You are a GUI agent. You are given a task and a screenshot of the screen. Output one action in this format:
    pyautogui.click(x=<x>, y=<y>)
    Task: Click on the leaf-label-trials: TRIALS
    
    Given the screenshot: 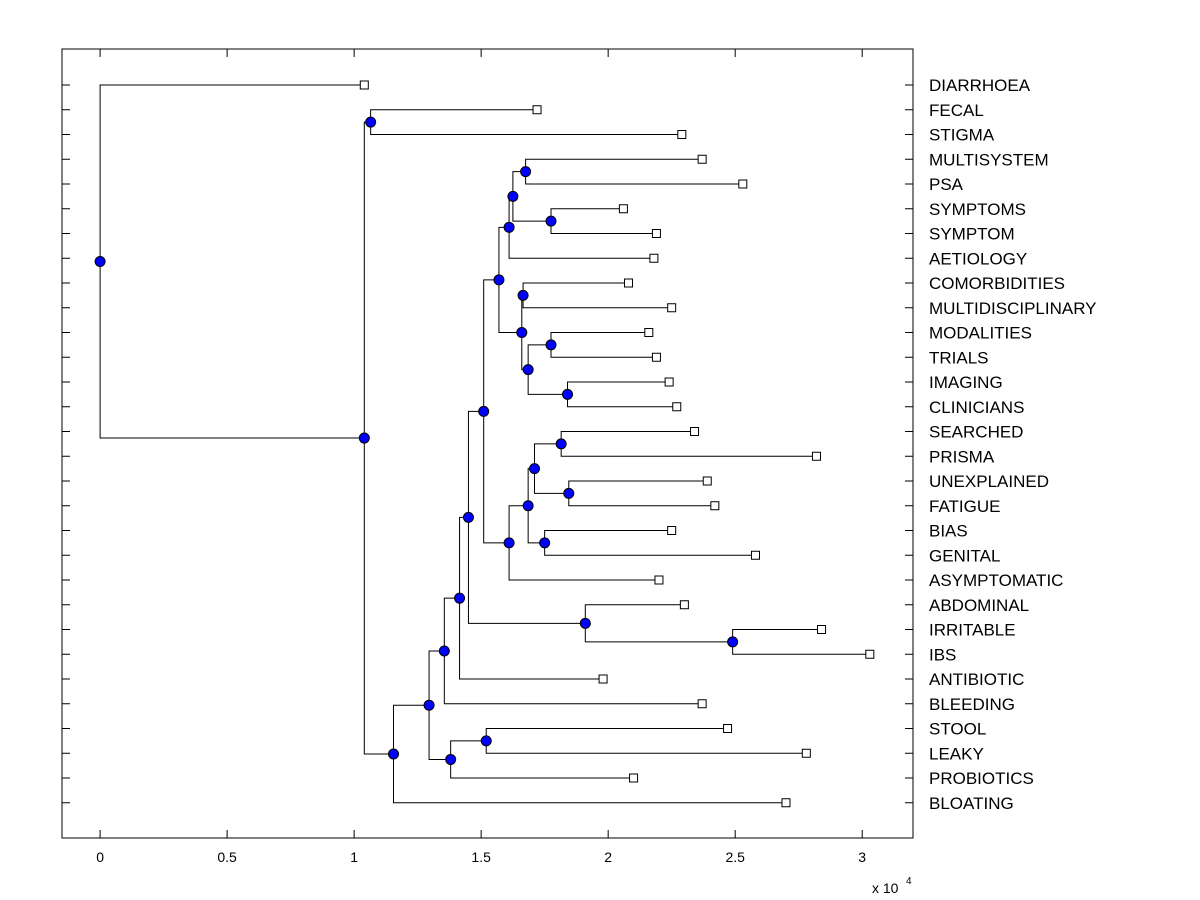 What is the action you would take?
    pyautogui.click(x=959, y=357)
    